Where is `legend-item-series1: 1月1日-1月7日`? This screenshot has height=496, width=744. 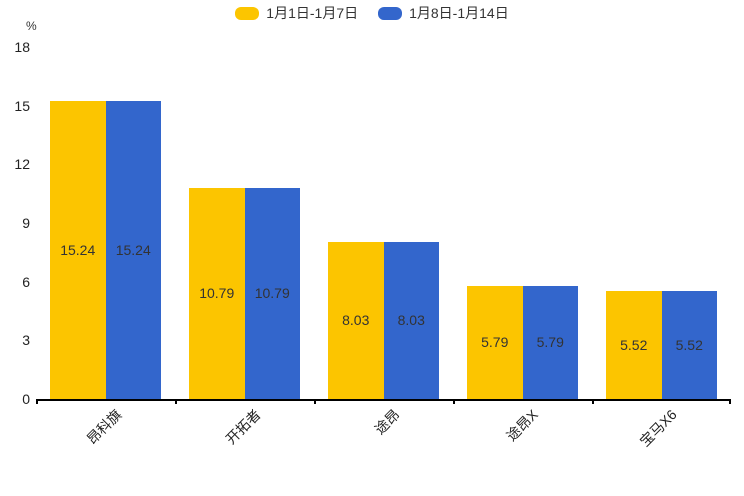
legend-item-series1: 1月1日-1月7日 is located at coordinates (296, 13).